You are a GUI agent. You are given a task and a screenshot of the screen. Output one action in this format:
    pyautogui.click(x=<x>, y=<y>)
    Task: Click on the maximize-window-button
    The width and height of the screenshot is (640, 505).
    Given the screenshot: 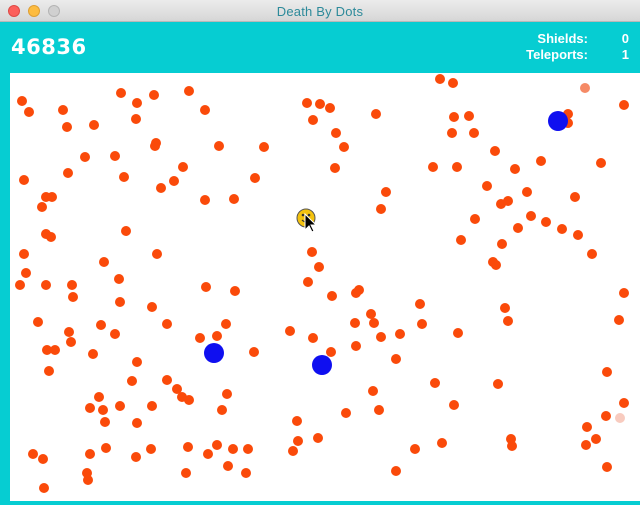 What is the action you would take?
    pyautogui.click(x=54, y=11)
    